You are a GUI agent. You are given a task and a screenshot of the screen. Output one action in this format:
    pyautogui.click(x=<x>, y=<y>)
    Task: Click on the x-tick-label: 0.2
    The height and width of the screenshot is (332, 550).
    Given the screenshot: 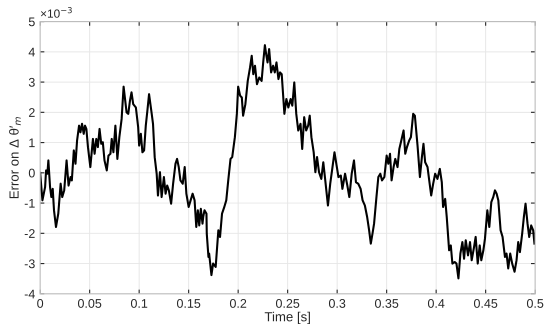 What is the action you would take?
    pyautogui.click(x=238, y=303)
    